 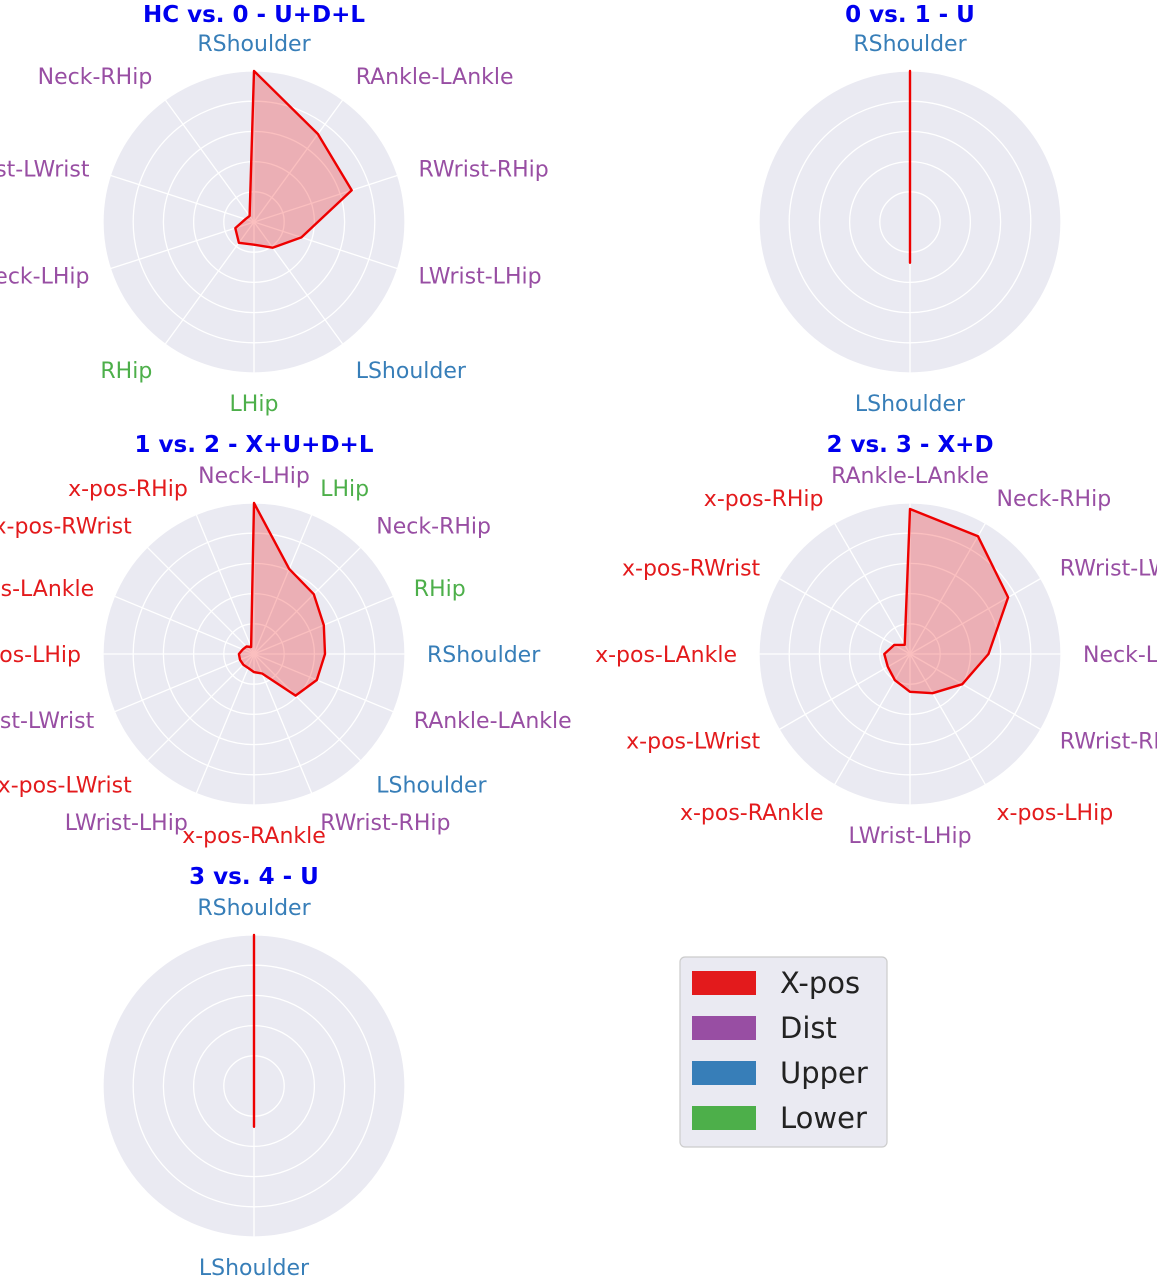 I want to click on legend-box, so click(x=783, y=1052).